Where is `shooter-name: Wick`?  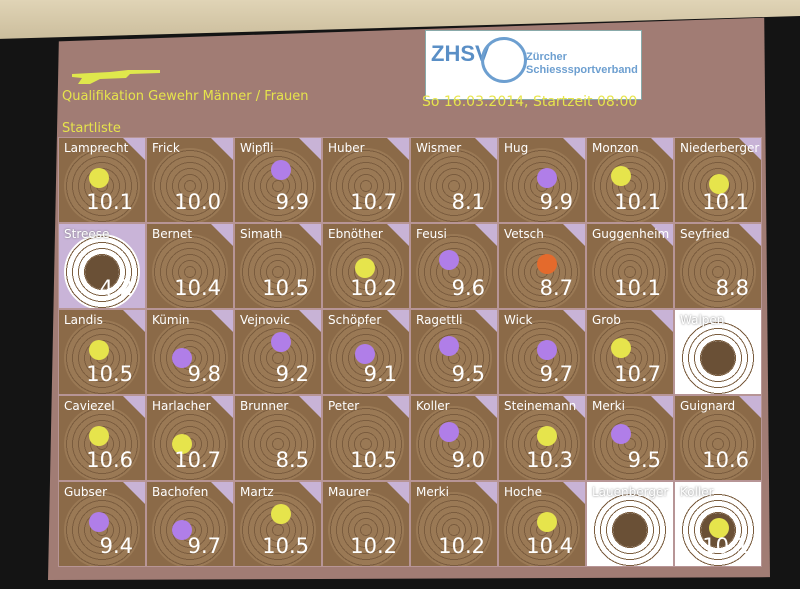 shooter-name: Wick is located at coordinates (518, 320).